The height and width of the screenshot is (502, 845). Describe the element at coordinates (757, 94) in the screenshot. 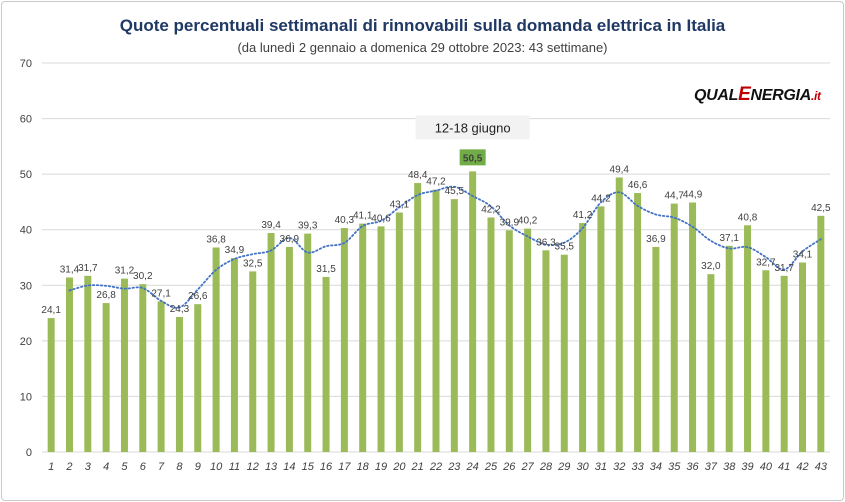

I see `qualenergia-logo: QUALENERGIA.it` at that location.